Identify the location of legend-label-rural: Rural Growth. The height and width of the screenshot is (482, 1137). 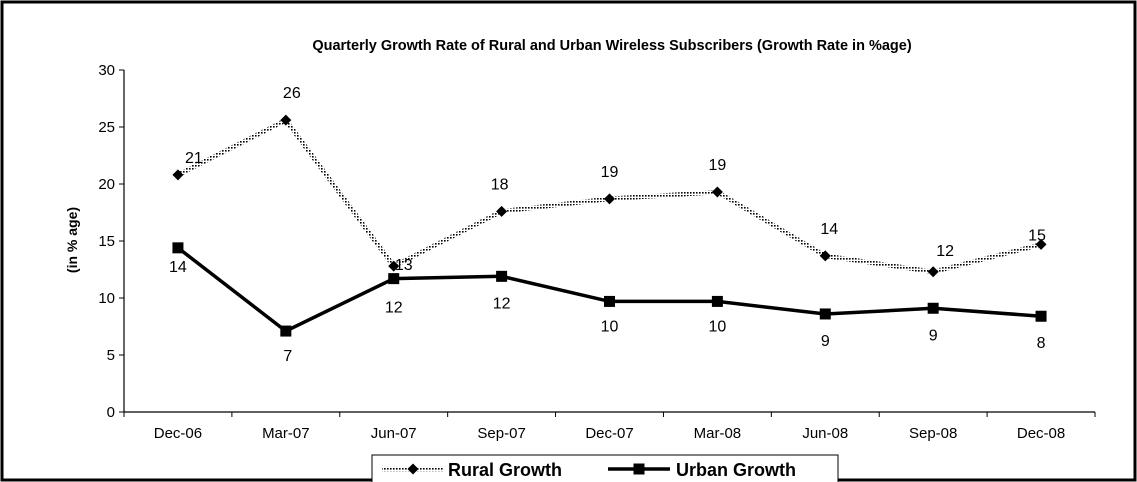
(505, 470).